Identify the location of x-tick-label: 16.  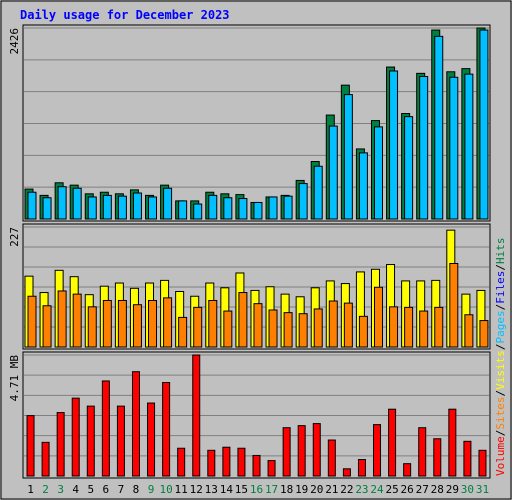
(256, 489).